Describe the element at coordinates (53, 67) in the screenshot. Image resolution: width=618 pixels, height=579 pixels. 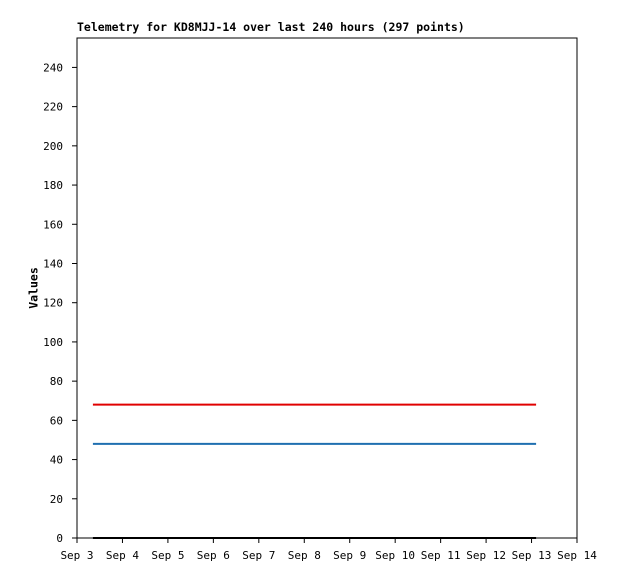
I see `y-tick-label: 240` at that location.